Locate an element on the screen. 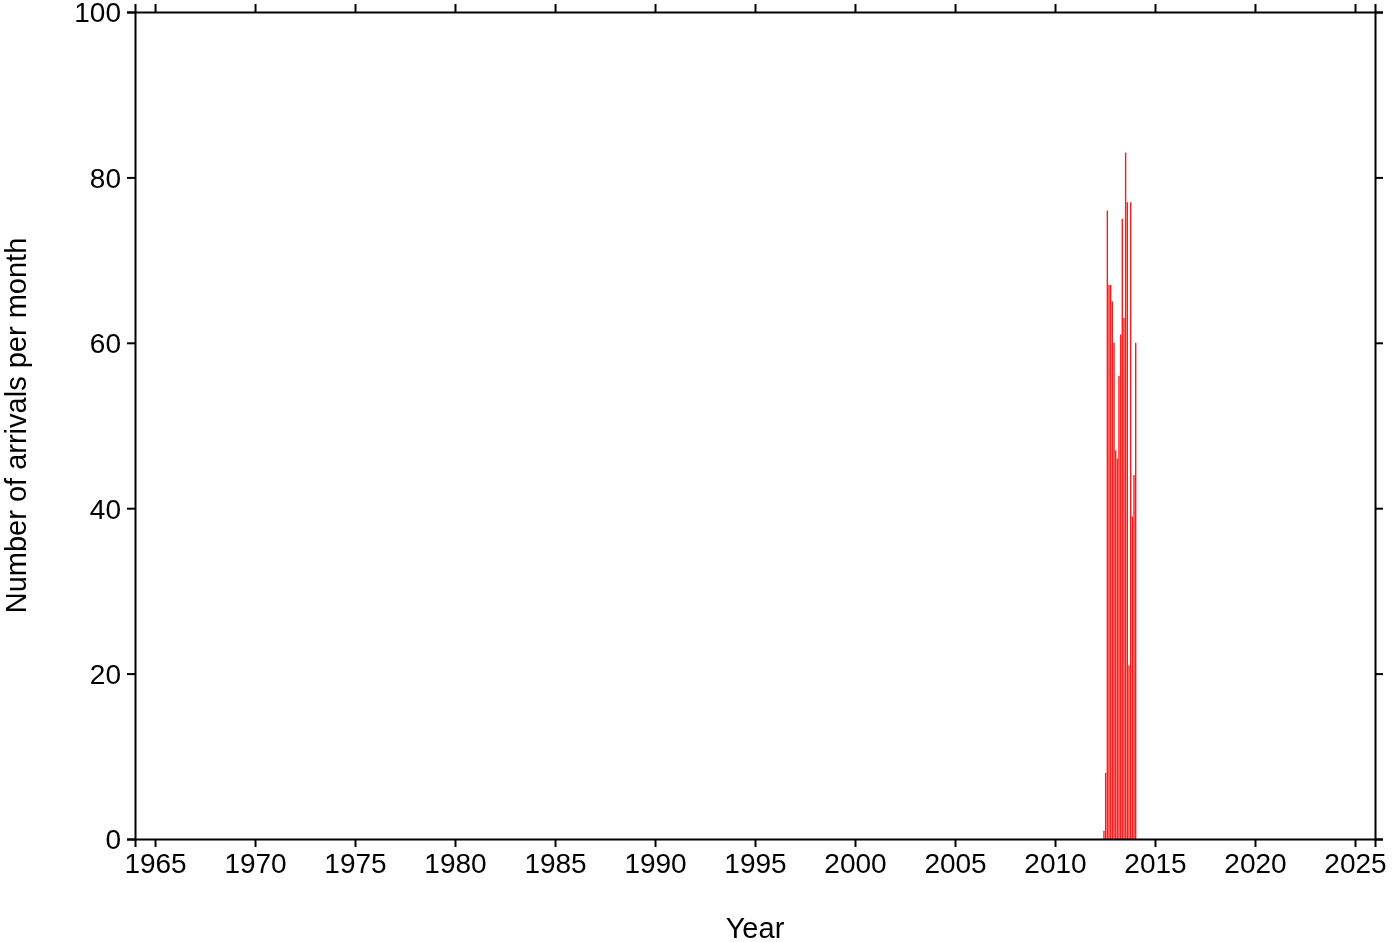 This screenshot has width=1400, height=942. y-axis-title: Number of arrivals per month is located at coordinates (16, 425).